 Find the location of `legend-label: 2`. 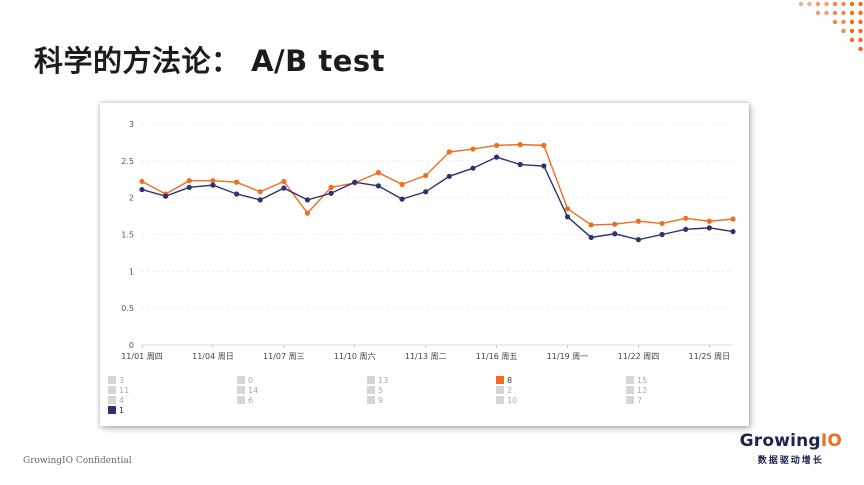

legend-label: 2 is located at coordinates (510, 390).